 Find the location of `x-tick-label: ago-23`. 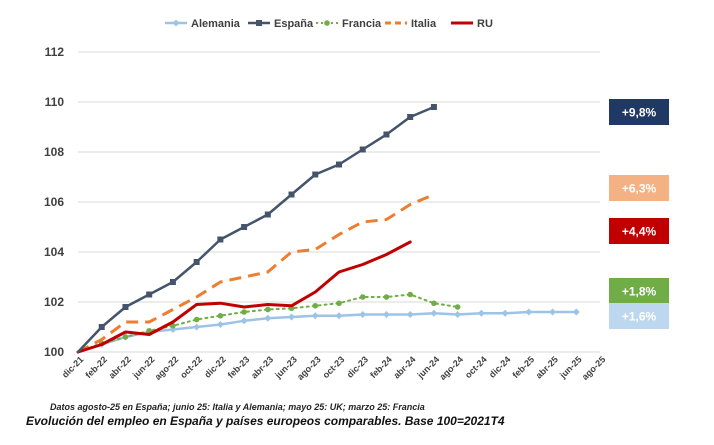

x-tick-label: ago-23 is located at coordinates (309, 368).